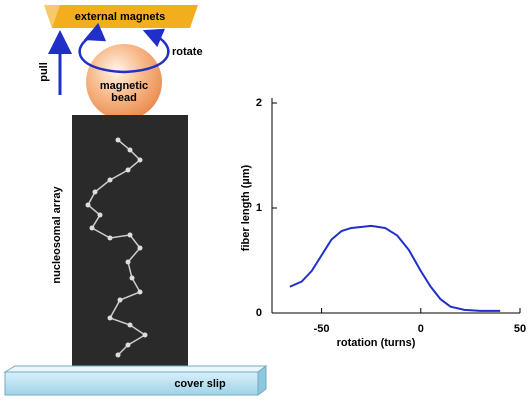 This screenshot has width=530, height=405. I want to click on y-axis-label: fiber length (µm), so click(246, 207).